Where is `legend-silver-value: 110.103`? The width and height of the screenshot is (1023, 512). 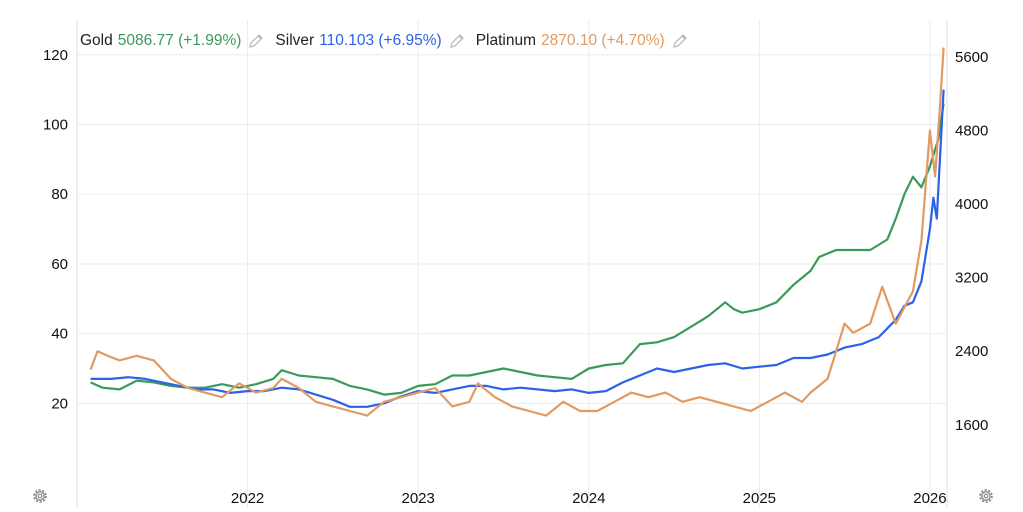 legend-silver-value: 110.103 is located at coordinates (347, 40).